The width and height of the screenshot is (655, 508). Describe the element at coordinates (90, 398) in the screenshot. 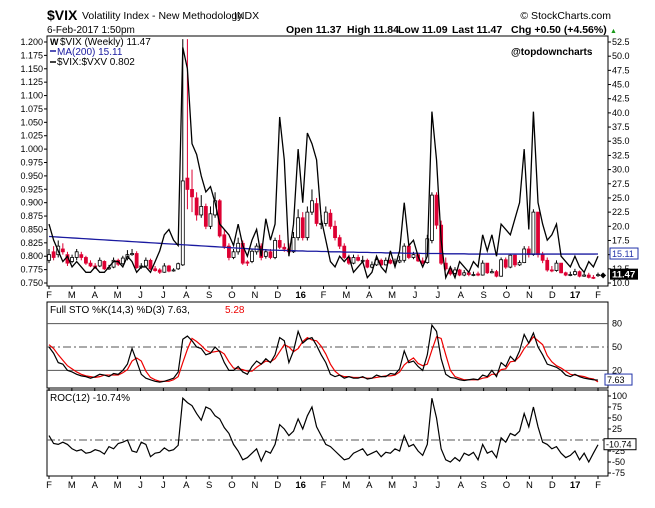

I see `roc-legend: ROC(12) -10.74%` at that location.